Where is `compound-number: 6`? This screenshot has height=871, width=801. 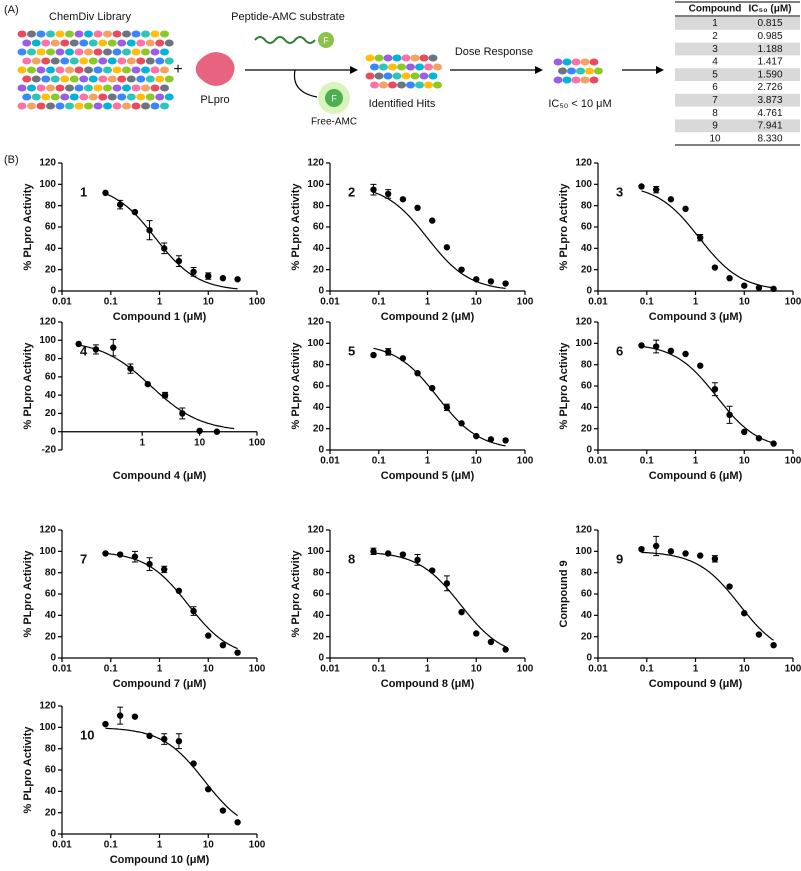
compound-number: 6 is located at coordinates (619, 350).